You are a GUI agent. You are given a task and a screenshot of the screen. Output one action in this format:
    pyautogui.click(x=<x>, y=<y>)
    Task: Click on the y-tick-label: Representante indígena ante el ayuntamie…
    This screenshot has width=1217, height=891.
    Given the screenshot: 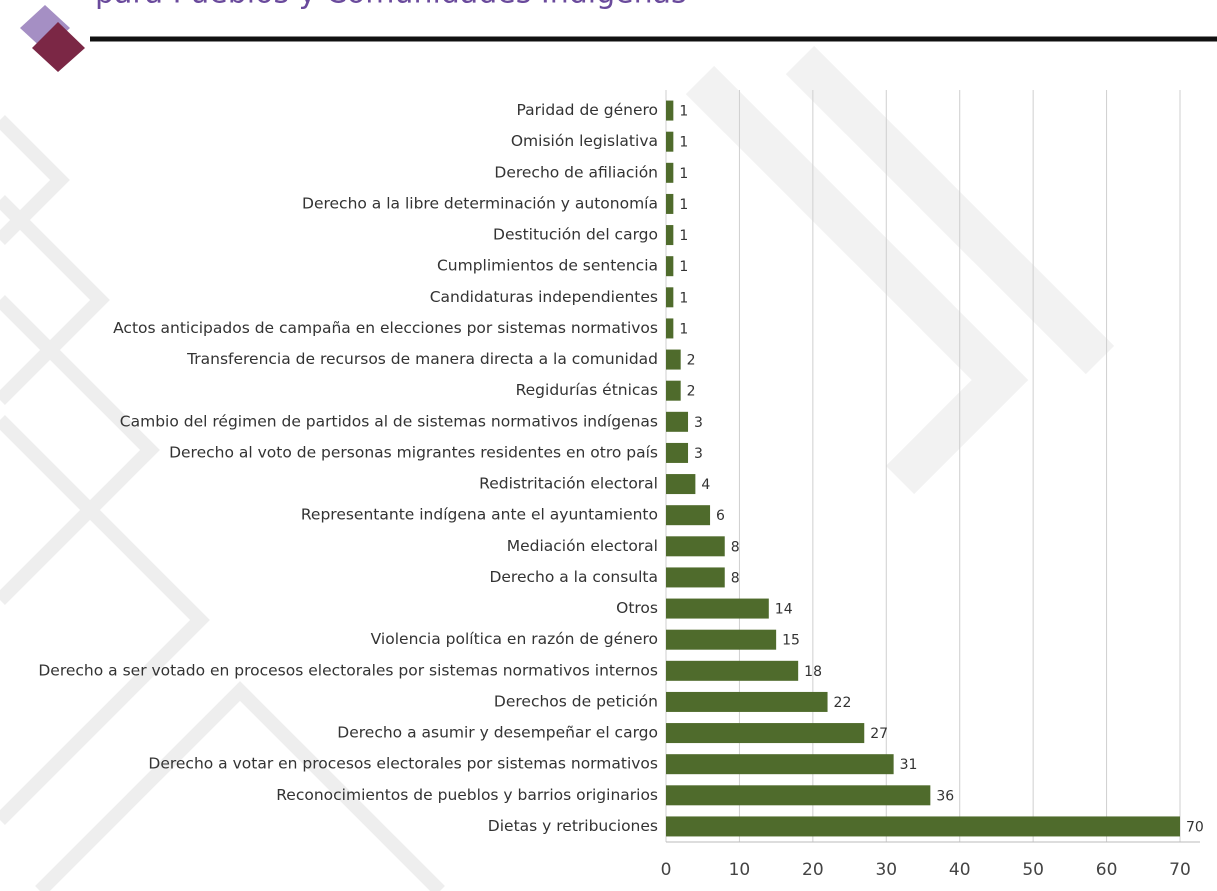 What is the action you would take?
    pyautogui.click(x=479, y=515)
    